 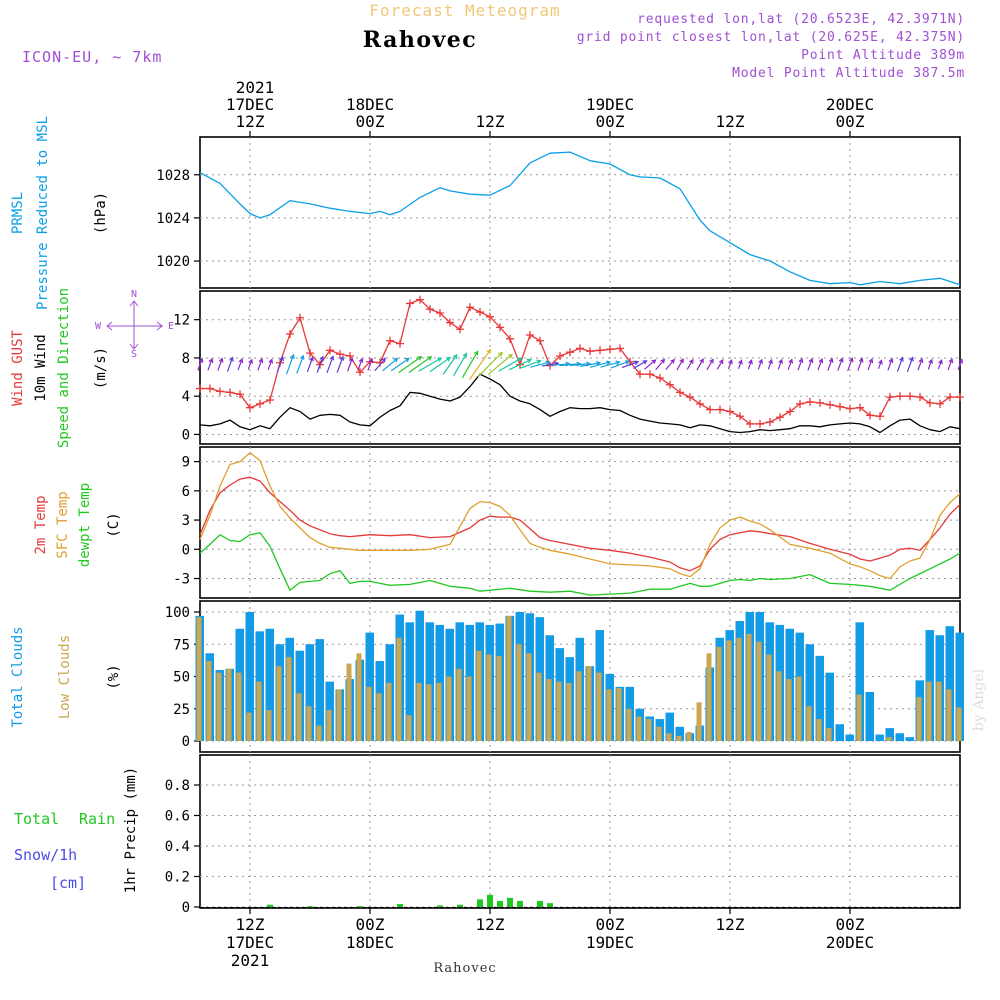 What do you see at coordinates (177, 878) in the screenshot?
I see `tick-label-precip: 0.2` at bounding box center [177, 878].